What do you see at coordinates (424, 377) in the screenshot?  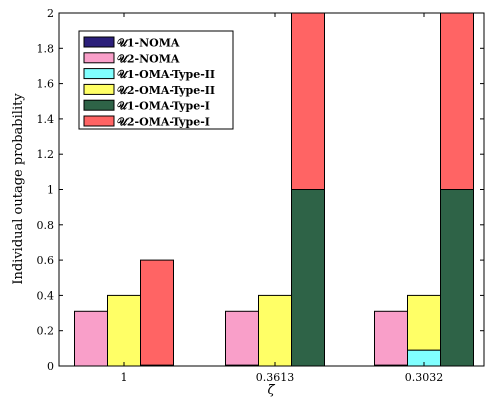 I see `x-tick-label-2: 0.3032` at bounding box center [424, 377].